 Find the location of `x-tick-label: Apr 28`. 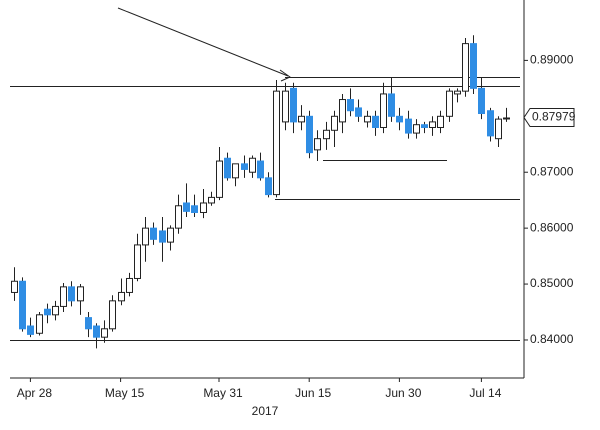

x-tick-label: Apr 28 is located at coordinates (35, 393).